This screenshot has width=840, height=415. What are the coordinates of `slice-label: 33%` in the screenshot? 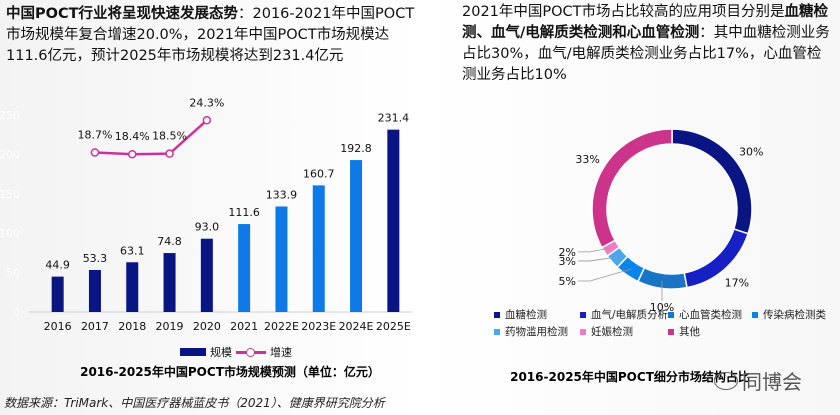 It's located at (587, 159).